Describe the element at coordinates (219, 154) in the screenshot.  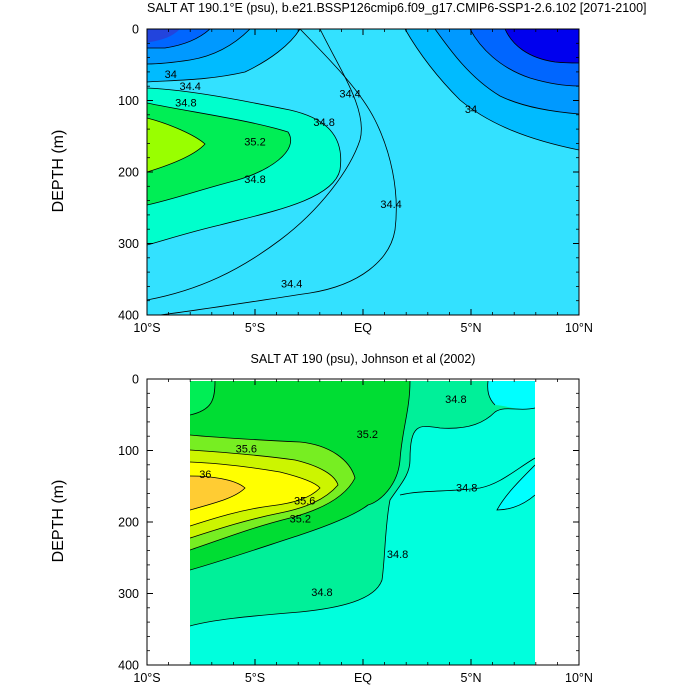
I see `top-fill-35.2-35.6` at that location.